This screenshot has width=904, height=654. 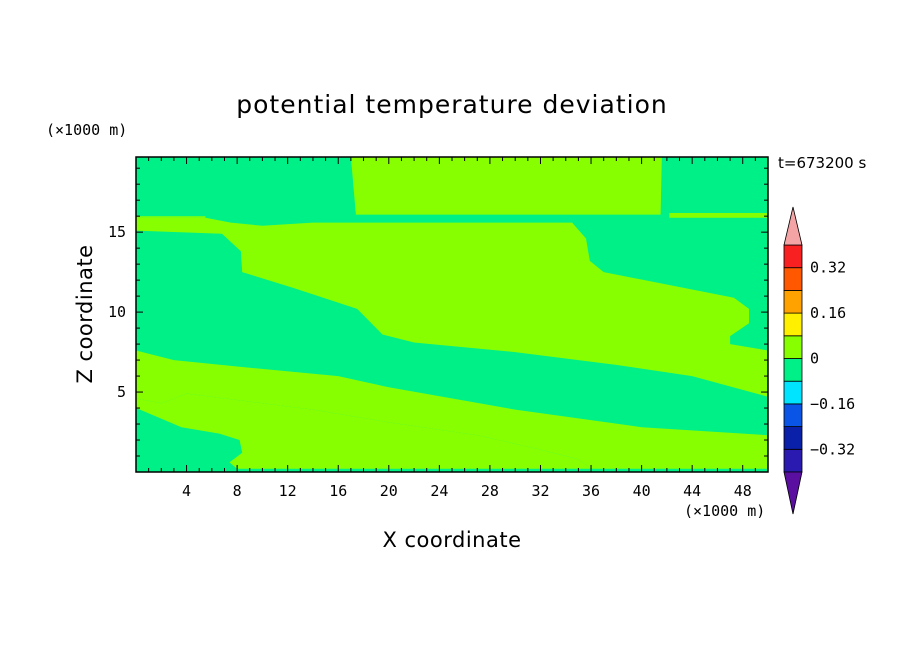 What do you see at coordinates (743, 491) in the screenshot?
I see `x-tick-label: 48` at bounding box center [743, 491].